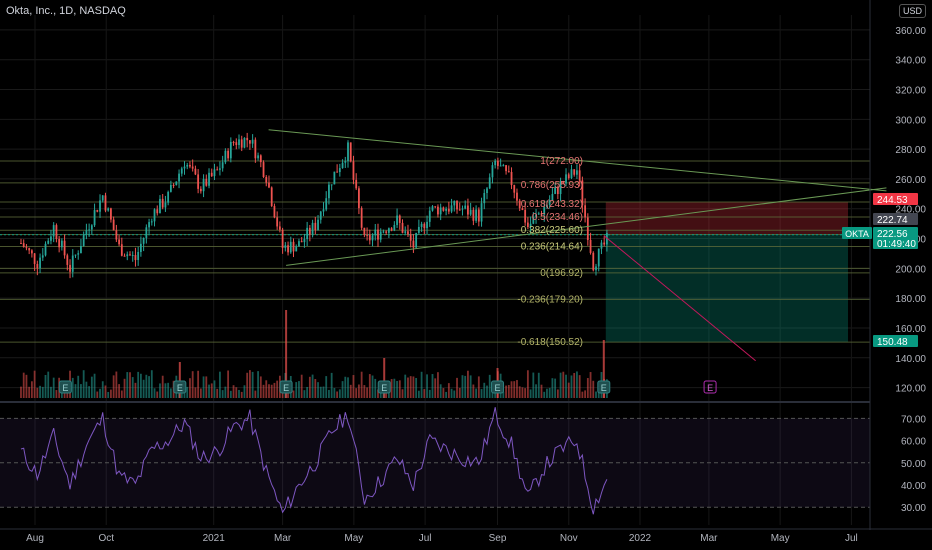 The image size is (932, 550). What do you see at coordinates (550, 299) in the screenshot?
I see `fib-label: -0.236(179.20)` at bounding box center [550, 299].